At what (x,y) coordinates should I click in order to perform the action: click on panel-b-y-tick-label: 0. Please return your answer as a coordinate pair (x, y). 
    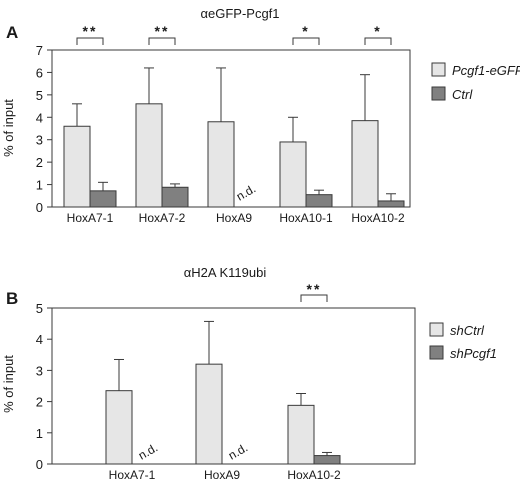
    Looking at the image, I should click on (39, 464).